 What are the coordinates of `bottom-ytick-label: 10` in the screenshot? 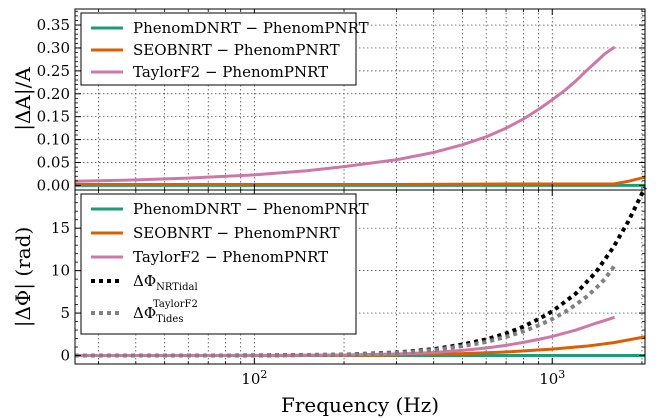 It's located at (60, 271).